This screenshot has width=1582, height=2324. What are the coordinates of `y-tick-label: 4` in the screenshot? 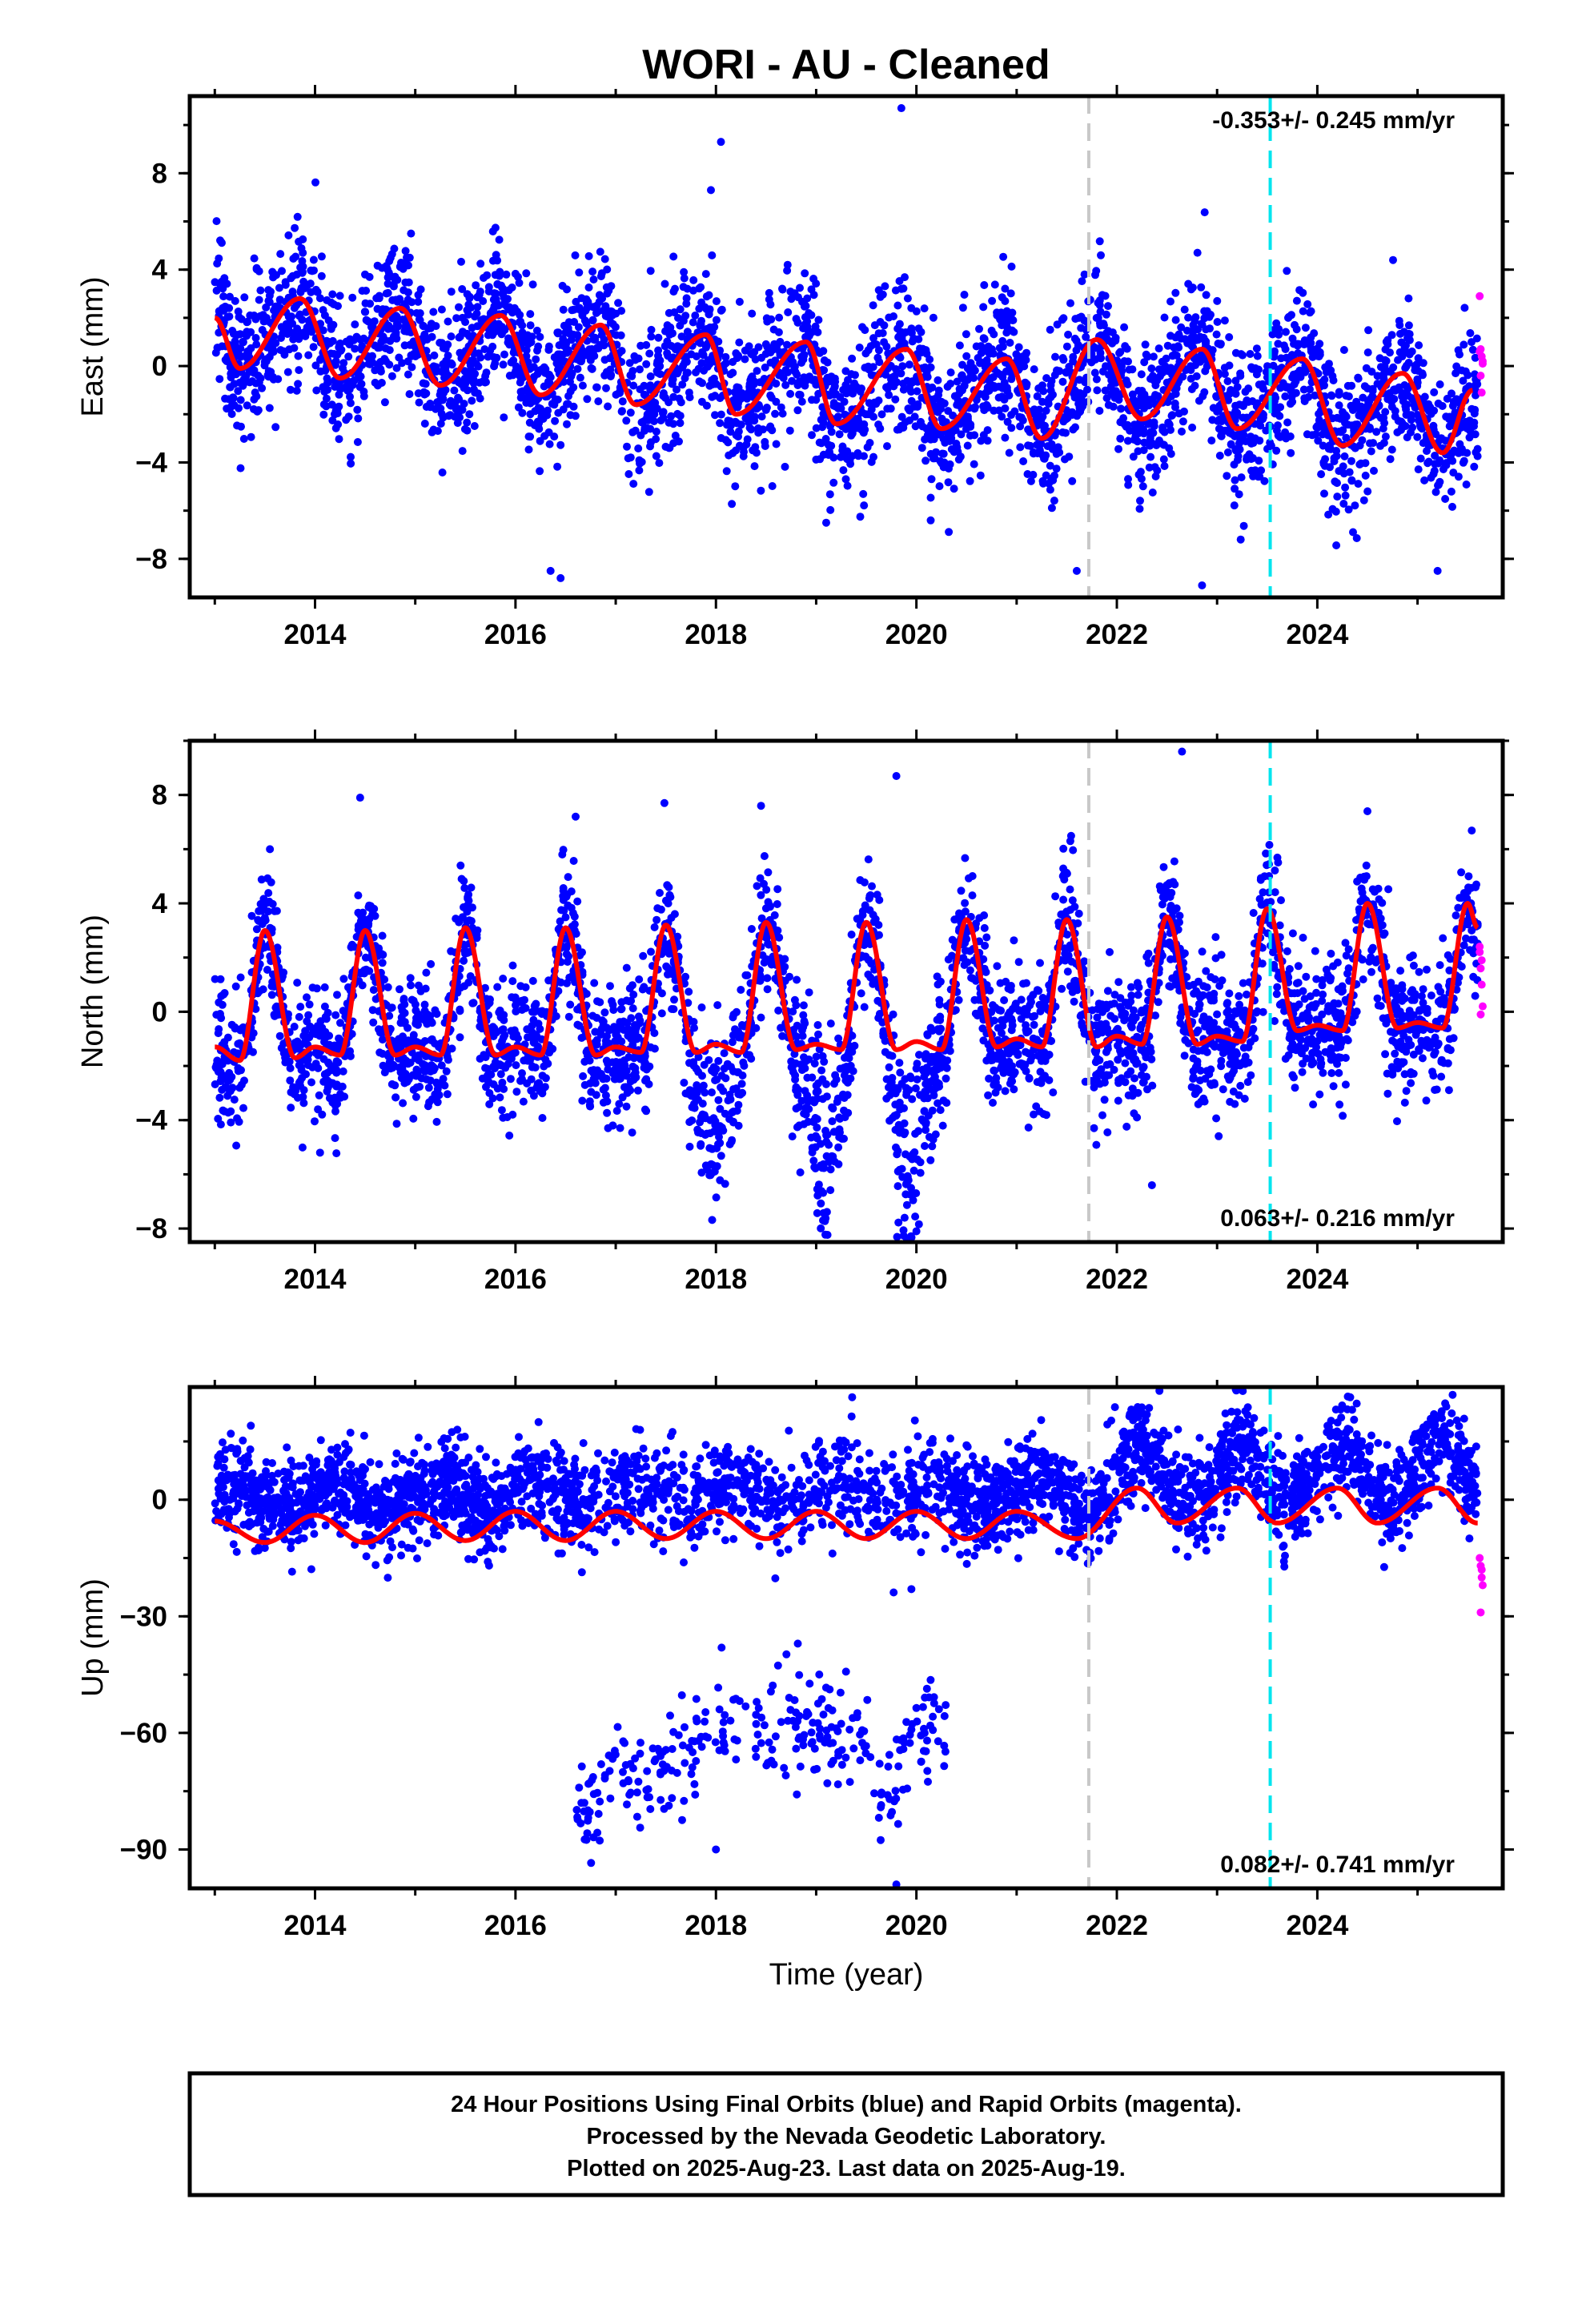 It's located at (160, 270).